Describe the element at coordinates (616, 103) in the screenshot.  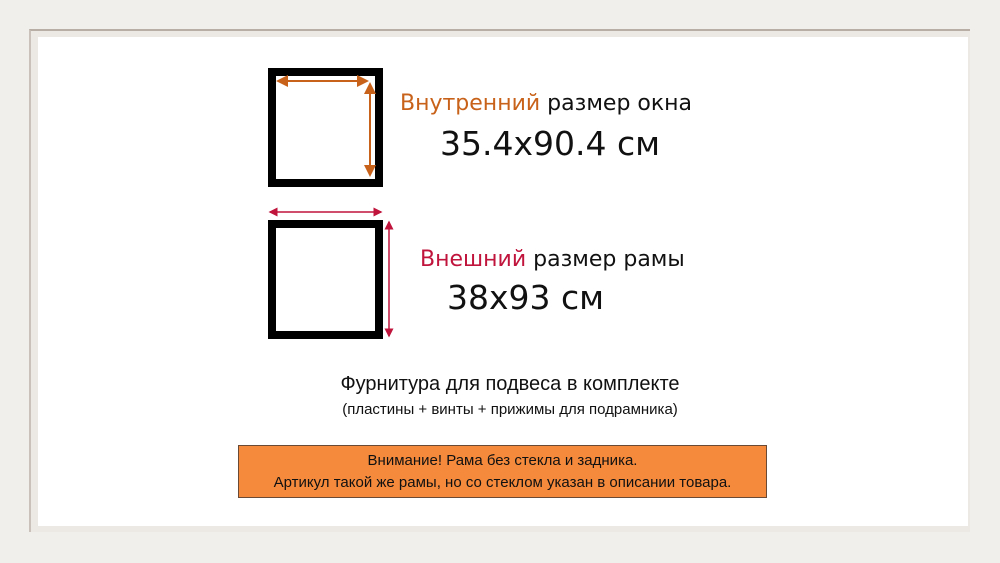
I see `inner-label-rest: размер окна` at that location.